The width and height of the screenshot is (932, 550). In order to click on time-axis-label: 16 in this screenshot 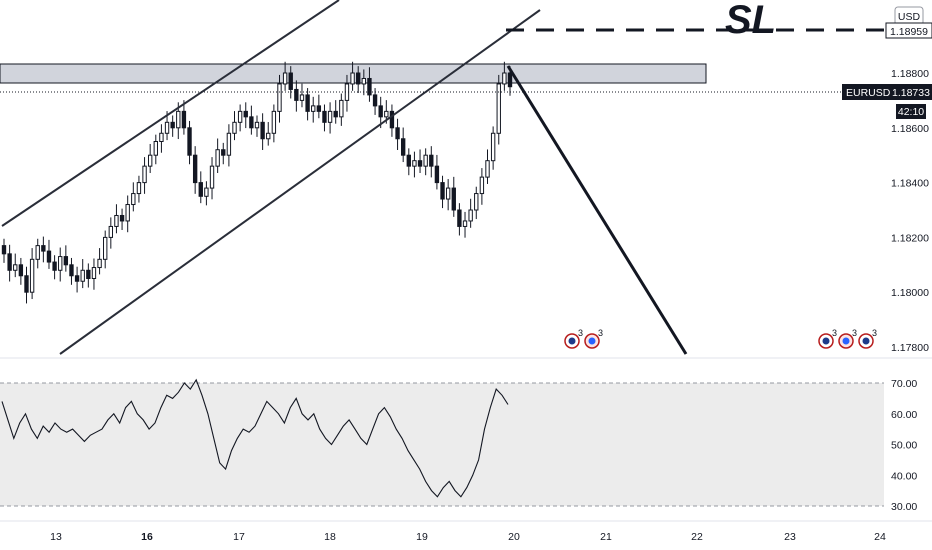, I will do `click(147, 537)`.